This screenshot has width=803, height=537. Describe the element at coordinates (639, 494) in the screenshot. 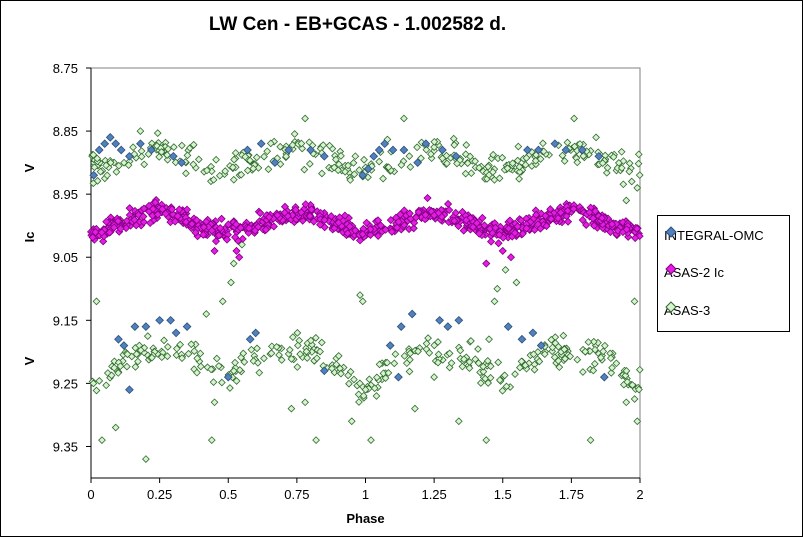

I see `x-tick-label: 2` at that location.